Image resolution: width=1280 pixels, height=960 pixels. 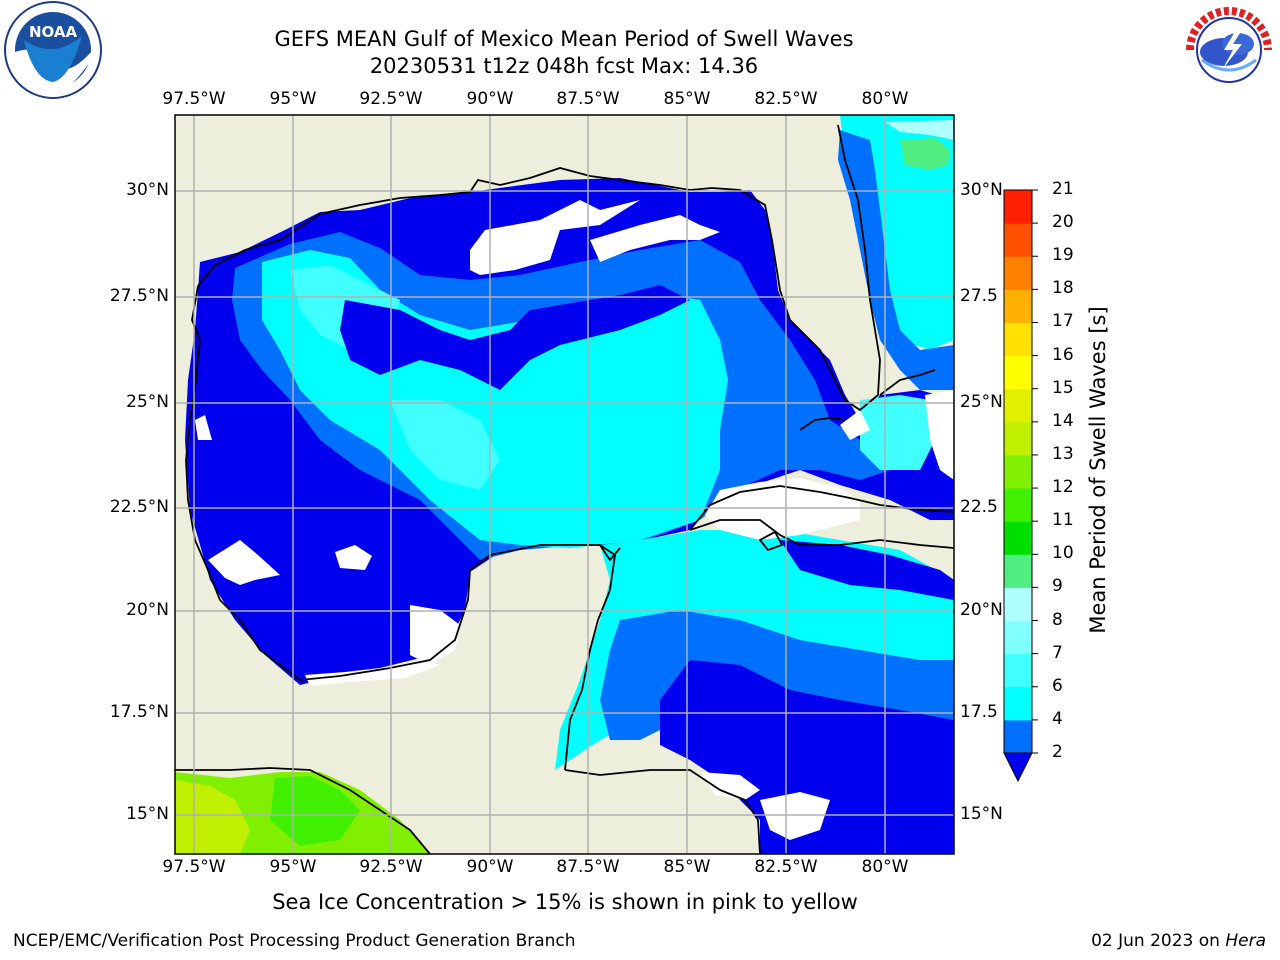 What do you see at coordinates (1063, 387) in the screenshot?
I see `colorbar-level-label: 15` at bounding box center [1063, 387].